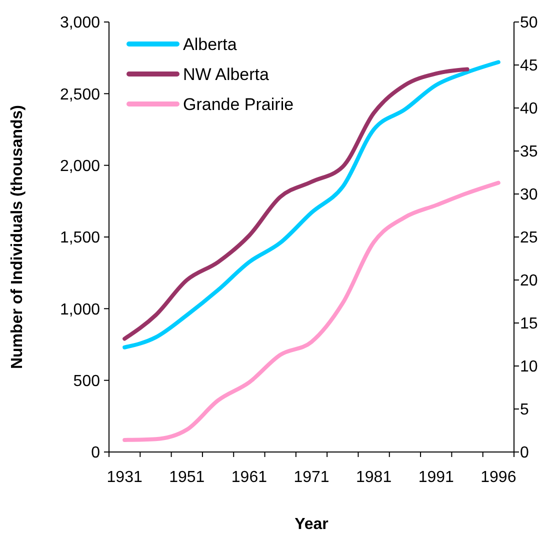 The width and height of the screenshot is (547, 539). Describe the element at coordinates (187, 477) in the screenshot. I see `x-tick-label: 1951` at that location.